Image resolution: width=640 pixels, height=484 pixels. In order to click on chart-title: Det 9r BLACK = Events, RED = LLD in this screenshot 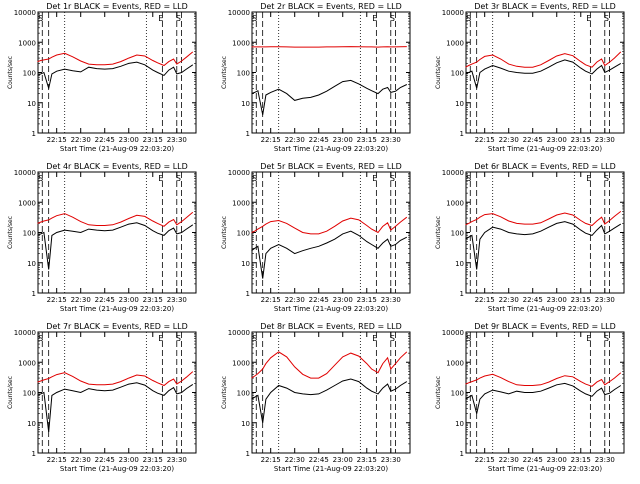, I will do `click(545, 326)`.